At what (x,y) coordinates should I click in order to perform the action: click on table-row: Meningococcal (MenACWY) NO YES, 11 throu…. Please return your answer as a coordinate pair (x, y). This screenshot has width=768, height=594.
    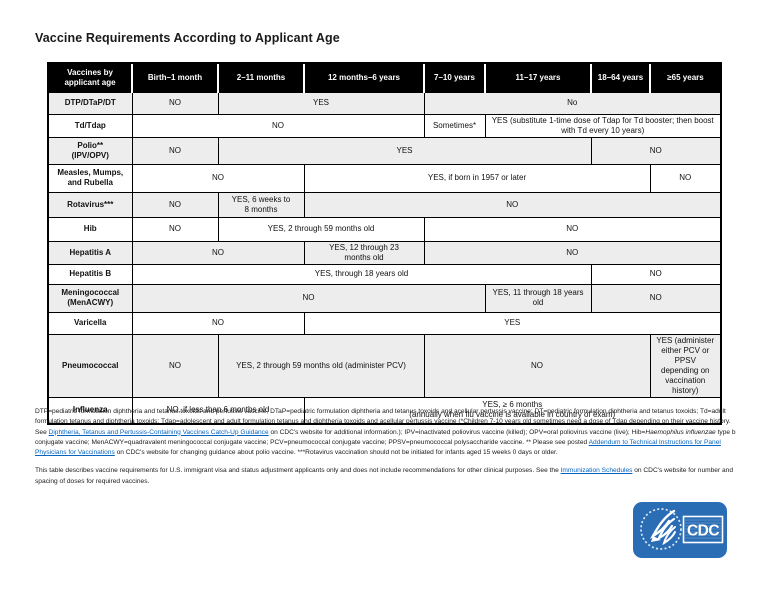
    Looking at the image, I should click on (384, 298).